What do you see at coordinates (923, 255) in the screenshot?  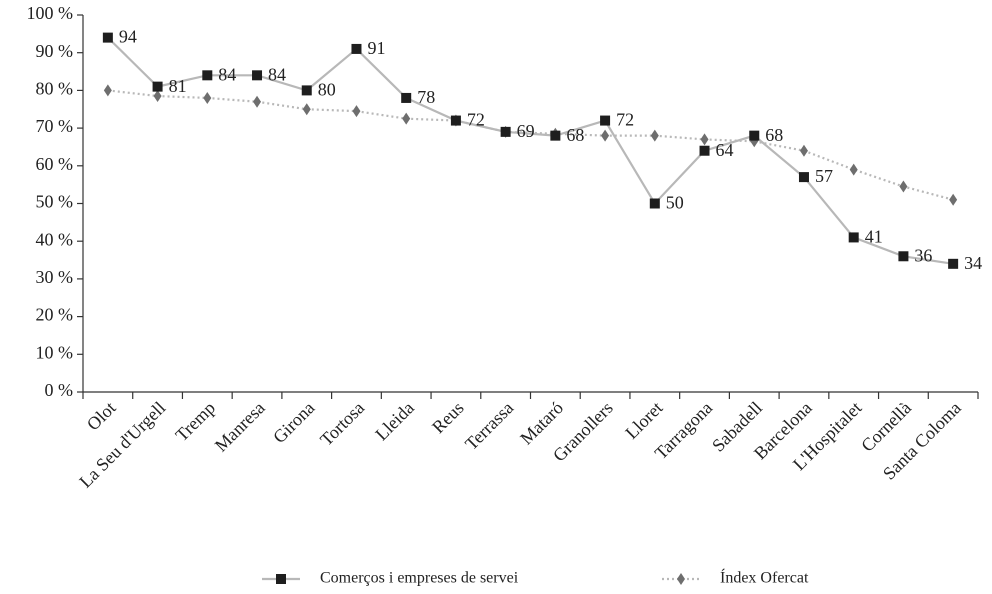 I see `data-label: 36` at bounding box center [923, 255].